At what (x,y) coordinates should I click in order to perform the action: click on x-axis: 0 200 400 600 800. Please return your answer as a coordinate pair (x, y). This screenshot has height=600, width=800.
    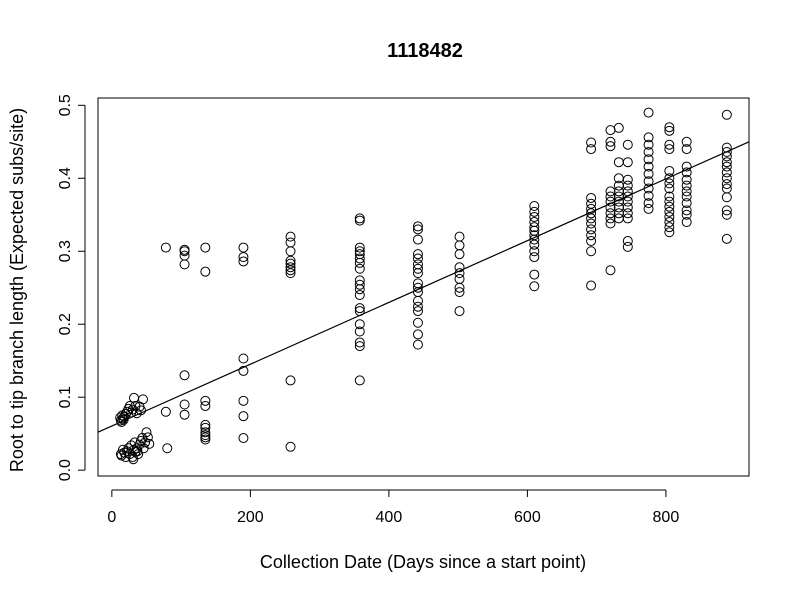
    Looking at the image, I should click on (393, 507).